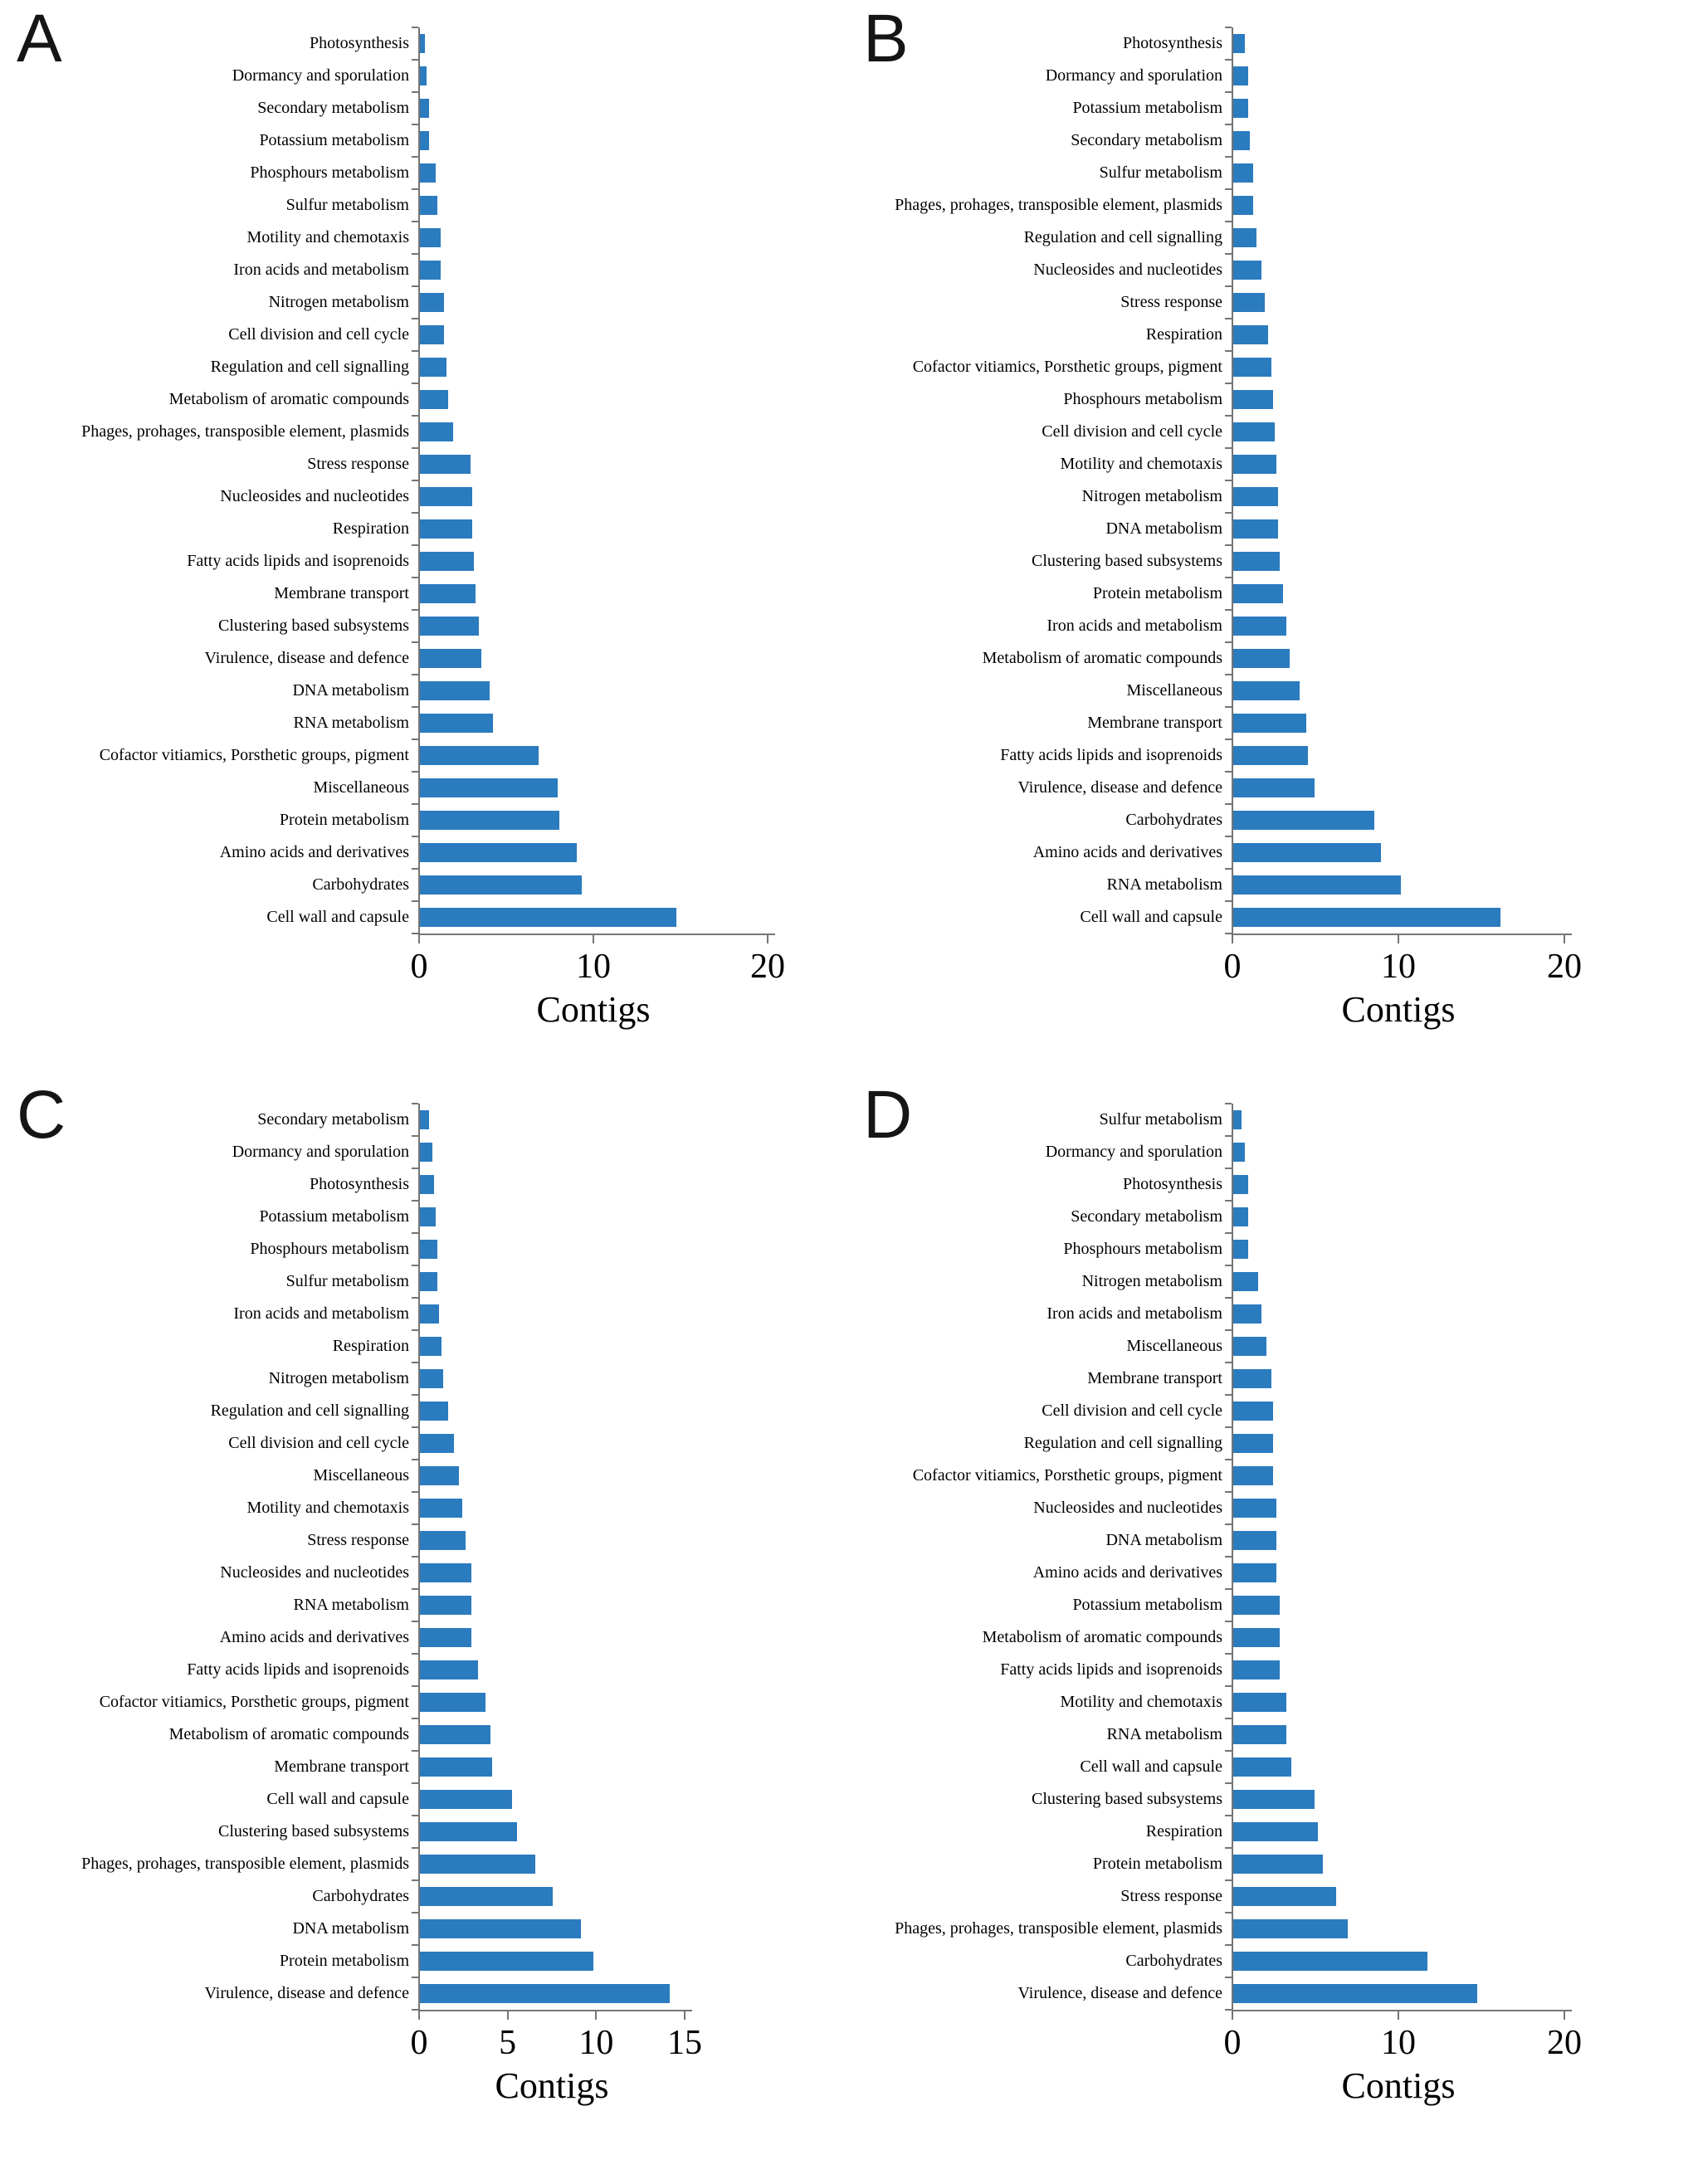 The width and height of the screenshot is (1693, 2184). I want to click on category-label: Metabolism of aromatic compounds, so click(1102, 1637).